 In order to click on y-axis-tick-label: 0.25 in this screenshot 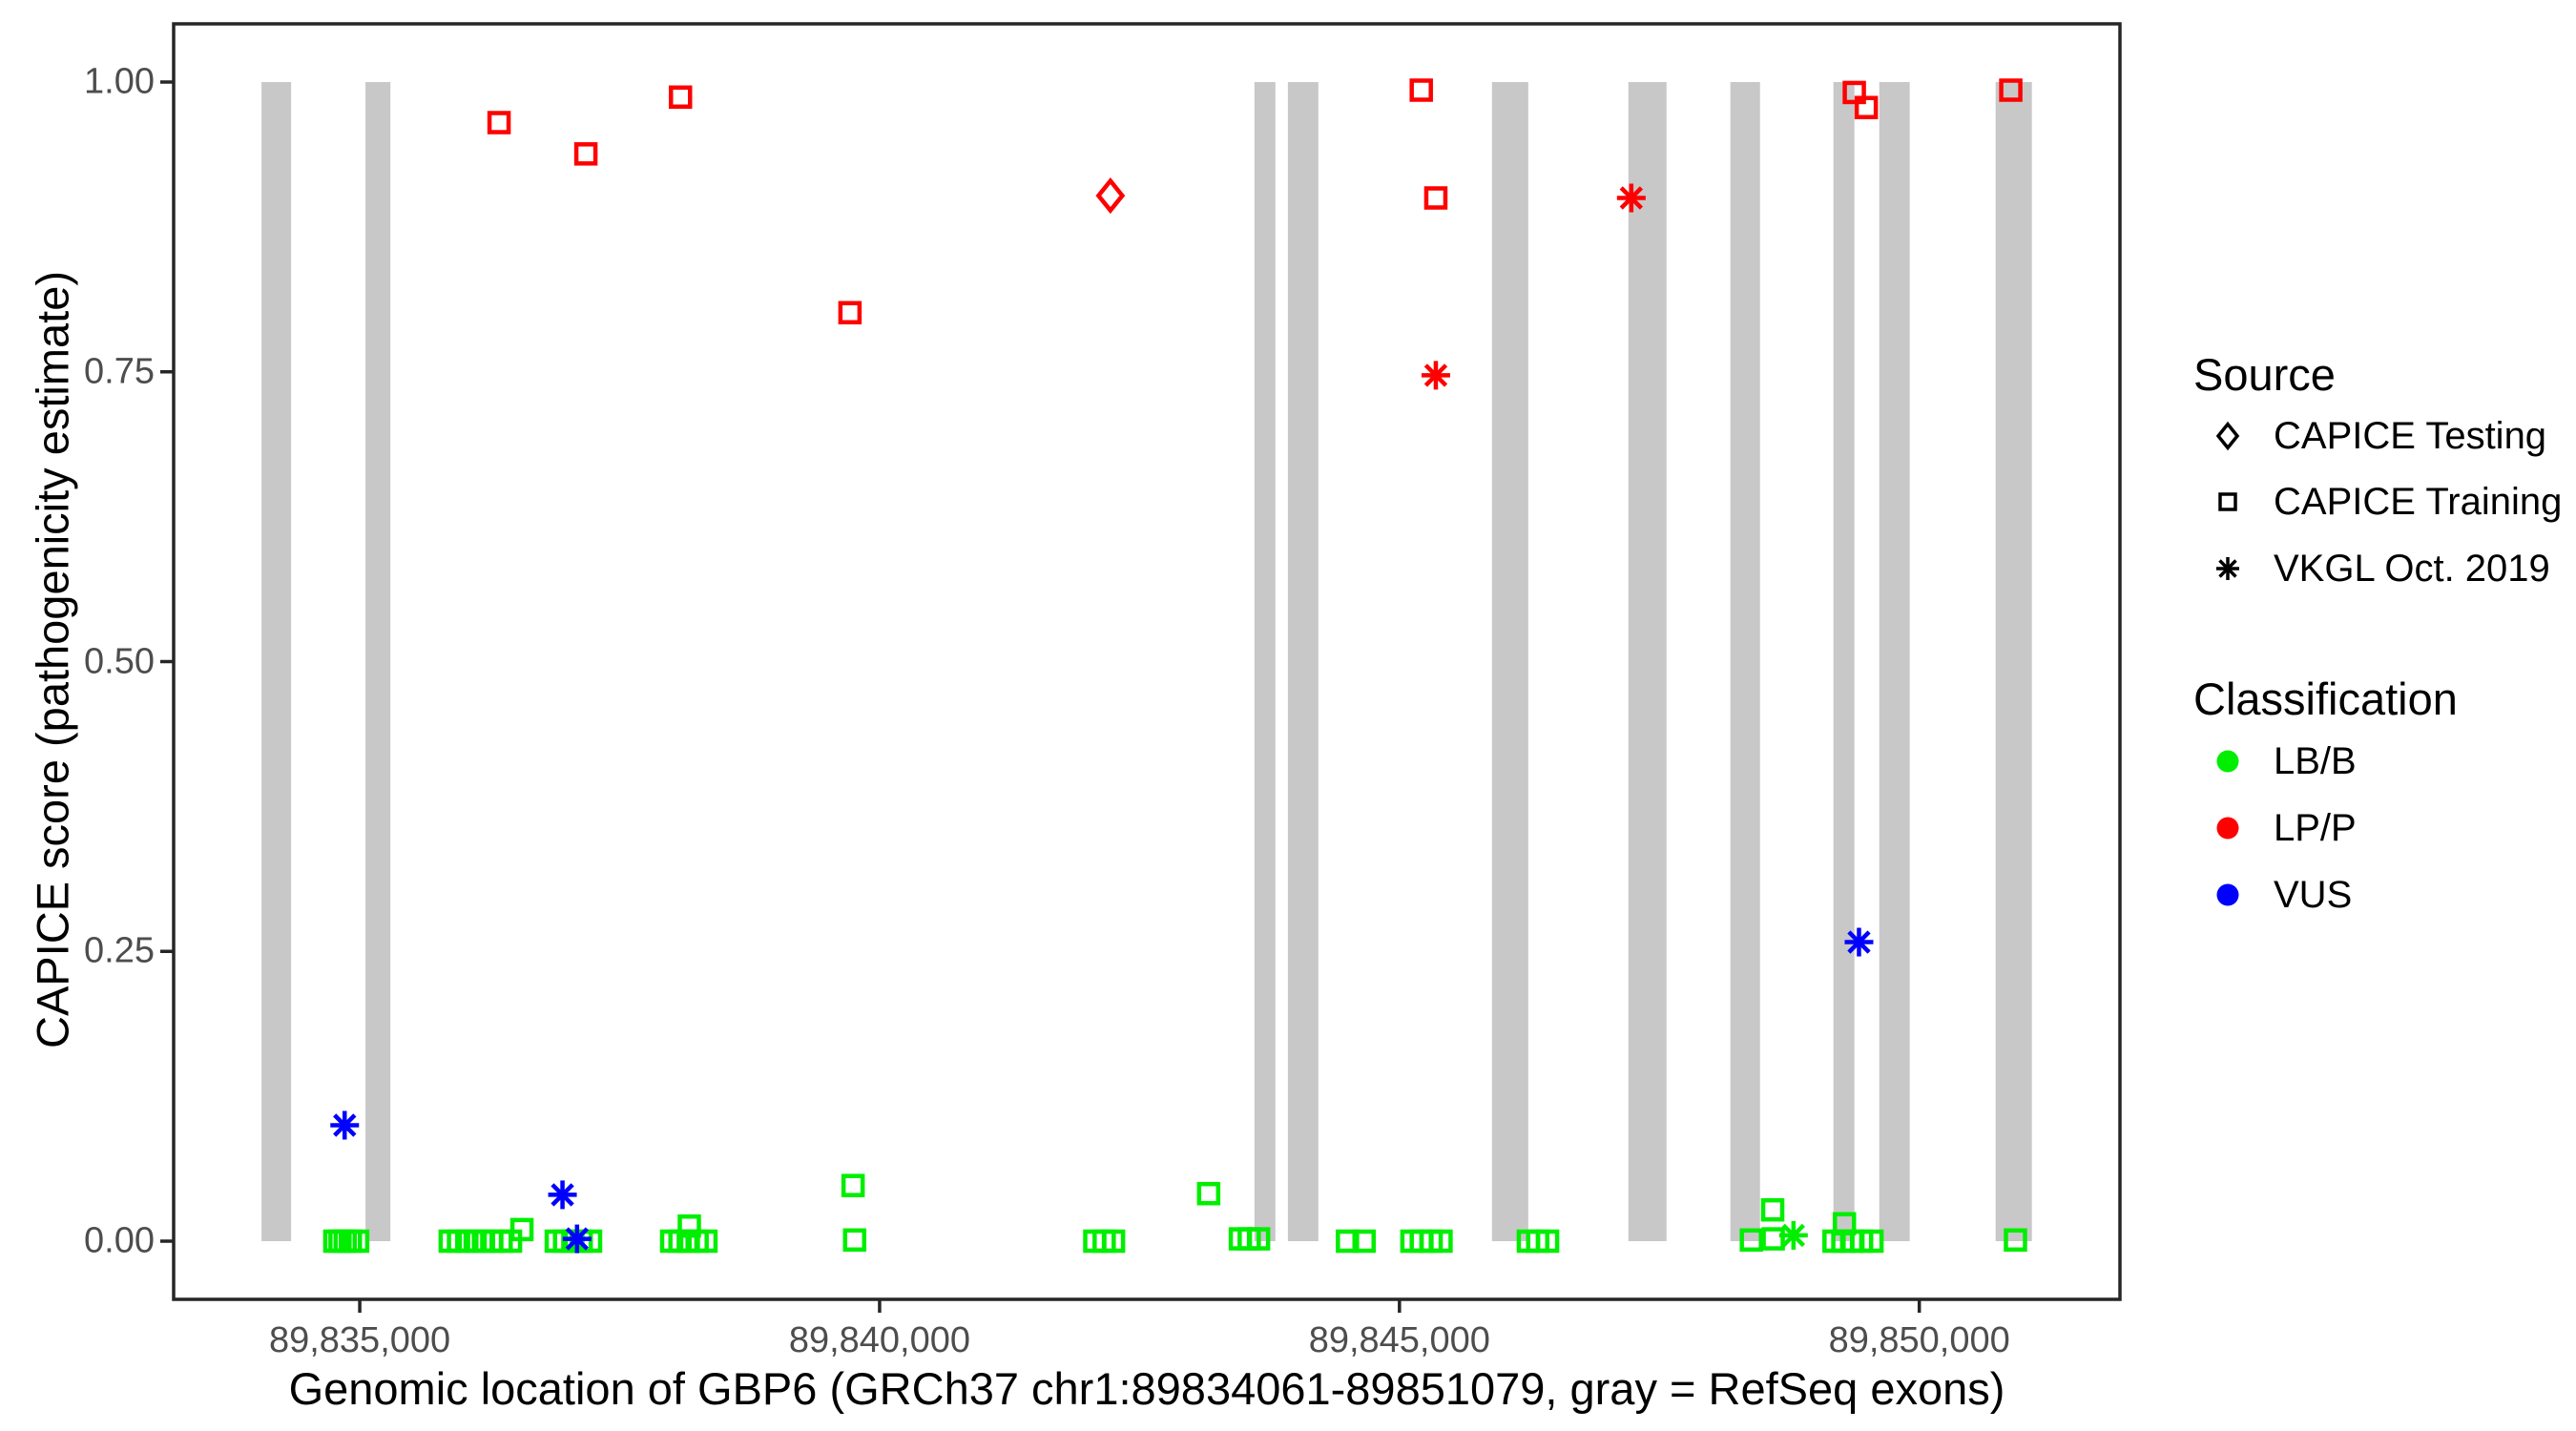, I will do `click(119, 950)`.